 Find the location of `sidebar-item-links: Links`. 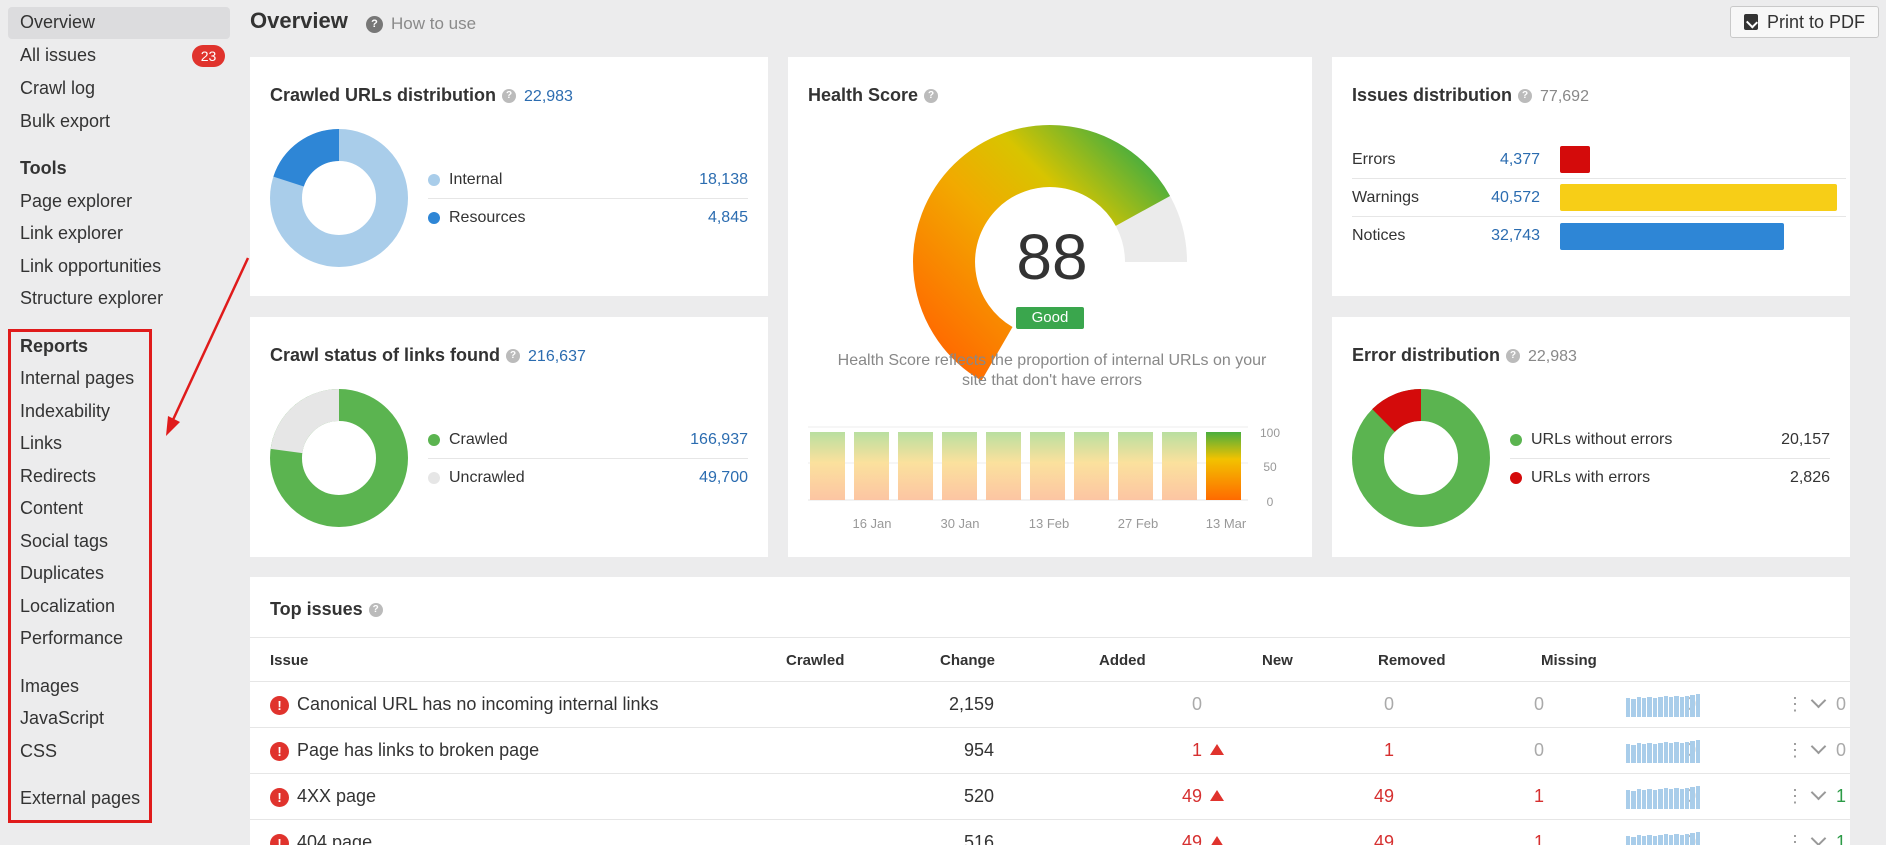

sidebar-item-links: Links is located at coordinates (41, 443).